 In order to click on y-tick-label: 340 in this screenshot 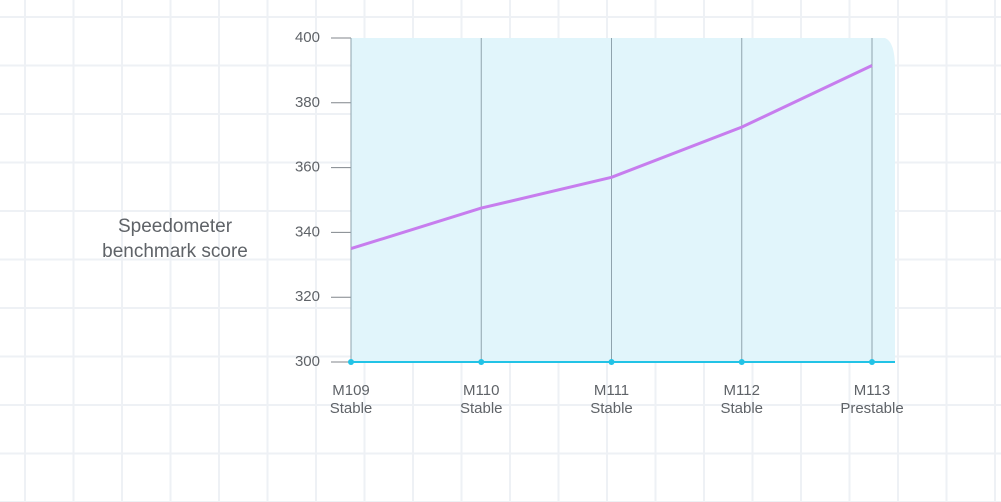, I will do `click(307, 231)`.